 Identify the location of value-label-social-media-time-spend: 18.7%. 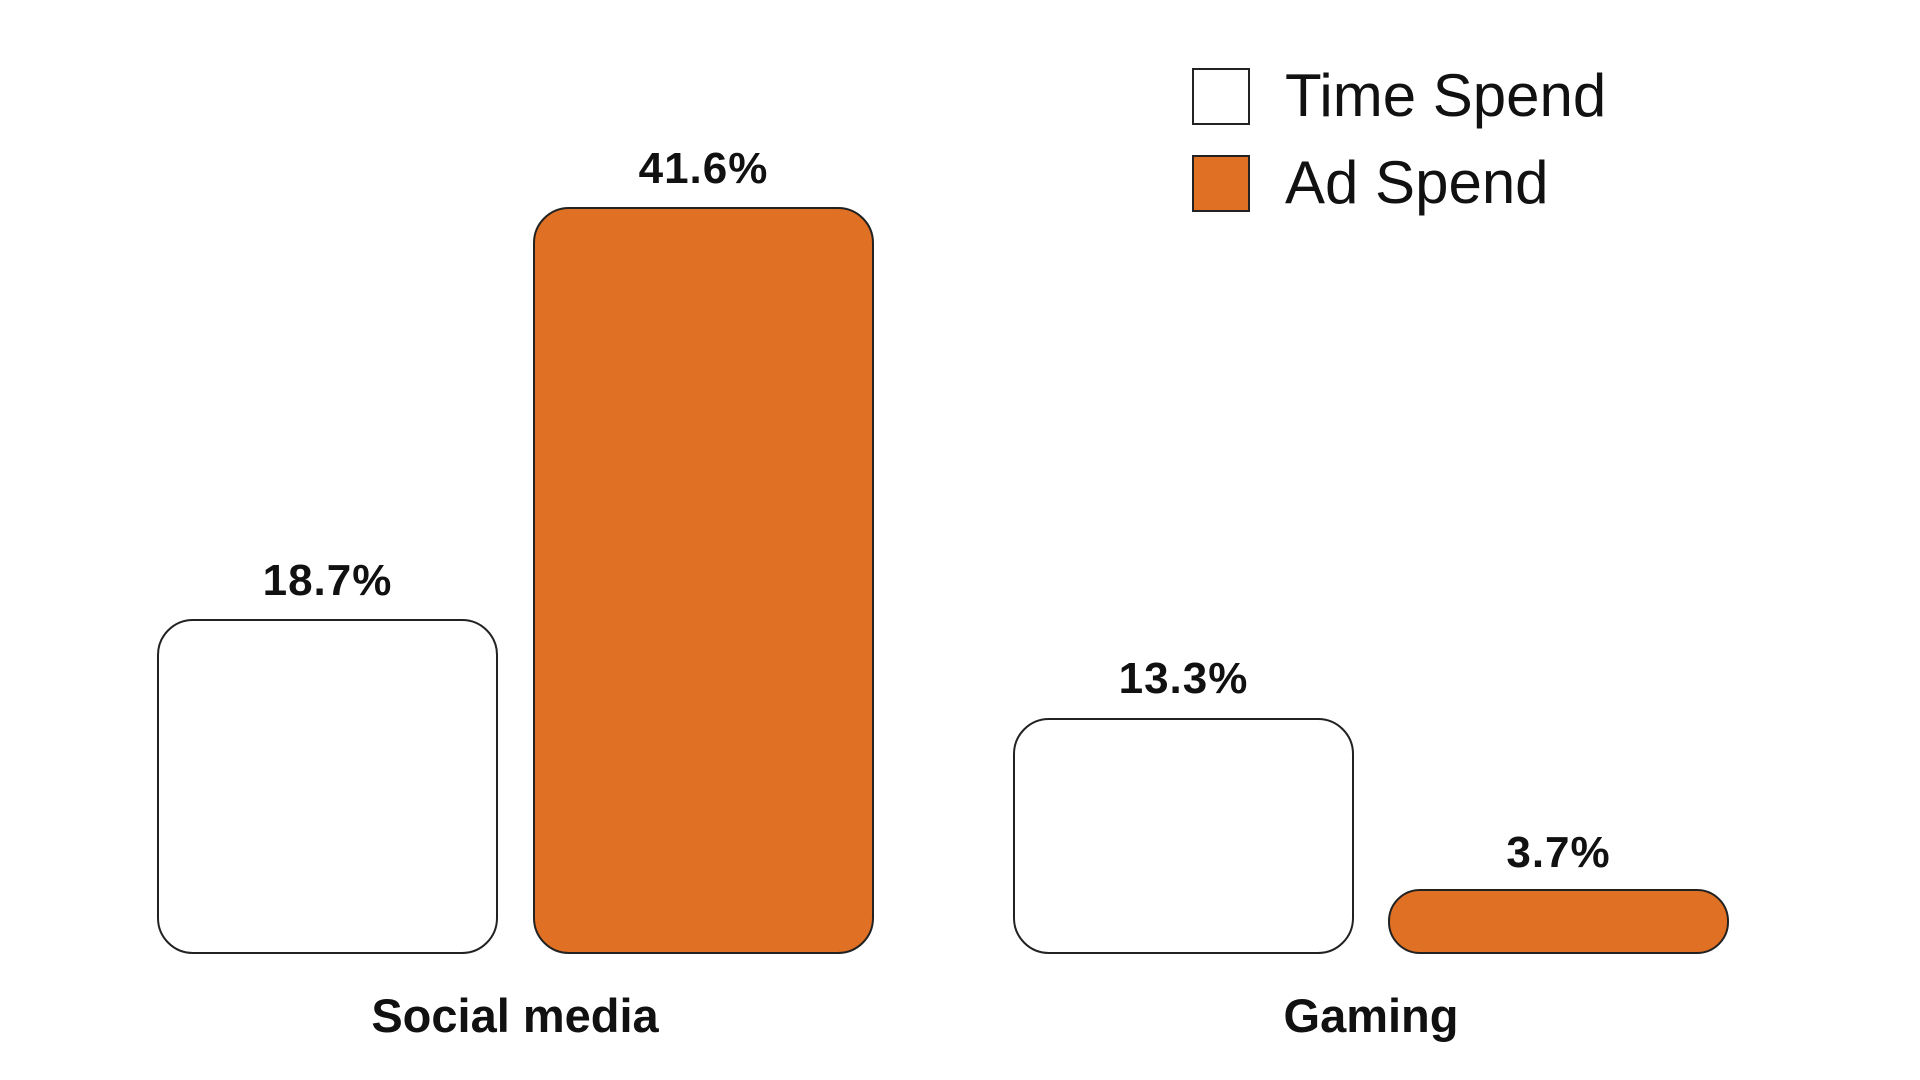
(327, 580).